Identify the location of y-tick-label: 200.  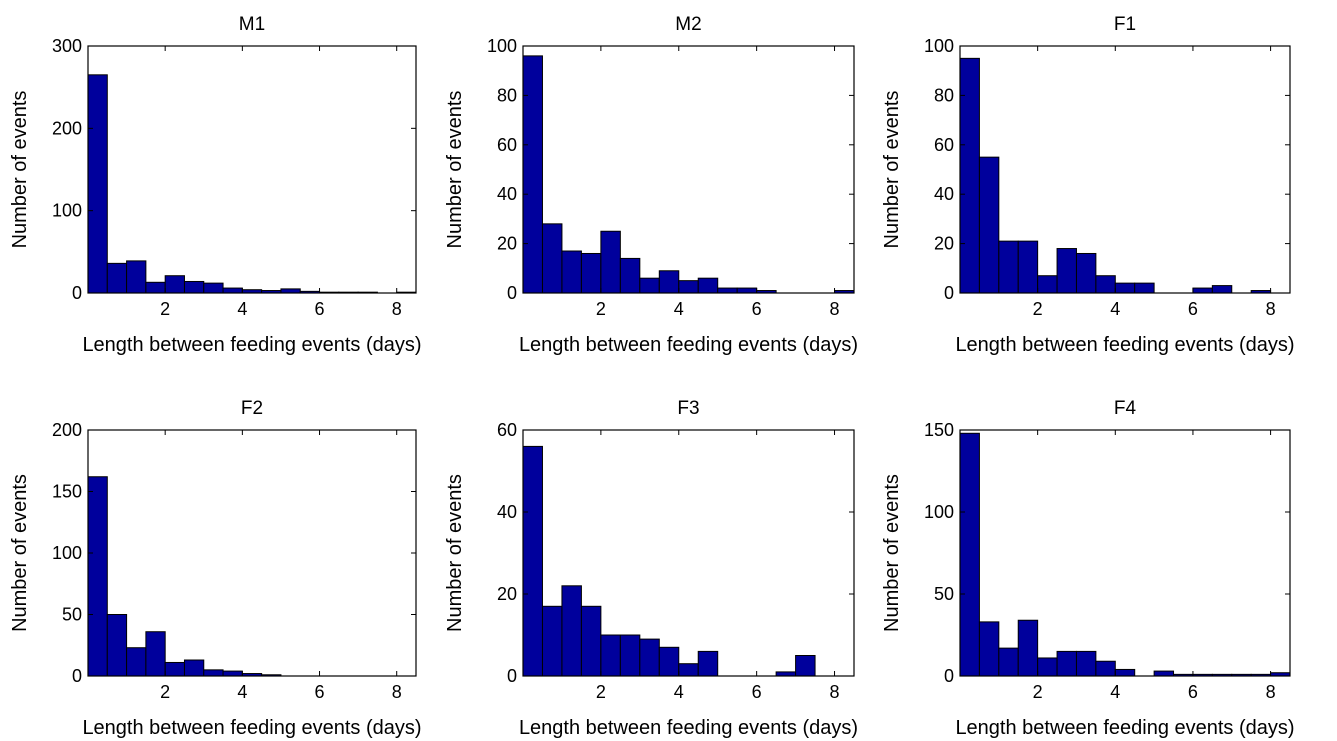
(67, 128).